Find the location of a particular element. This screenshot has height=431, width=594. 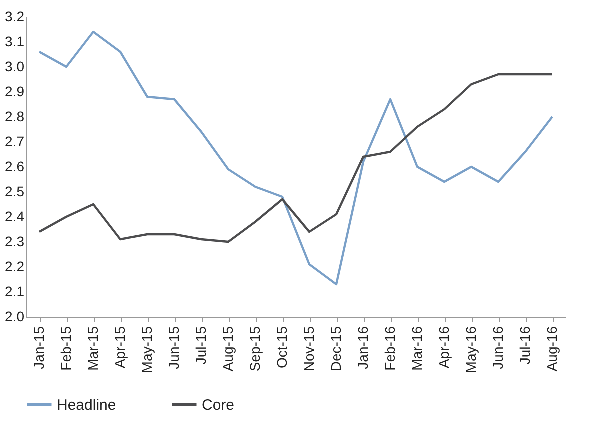

x-tick-label: Mar-16 is located at coordinates (417, 348).